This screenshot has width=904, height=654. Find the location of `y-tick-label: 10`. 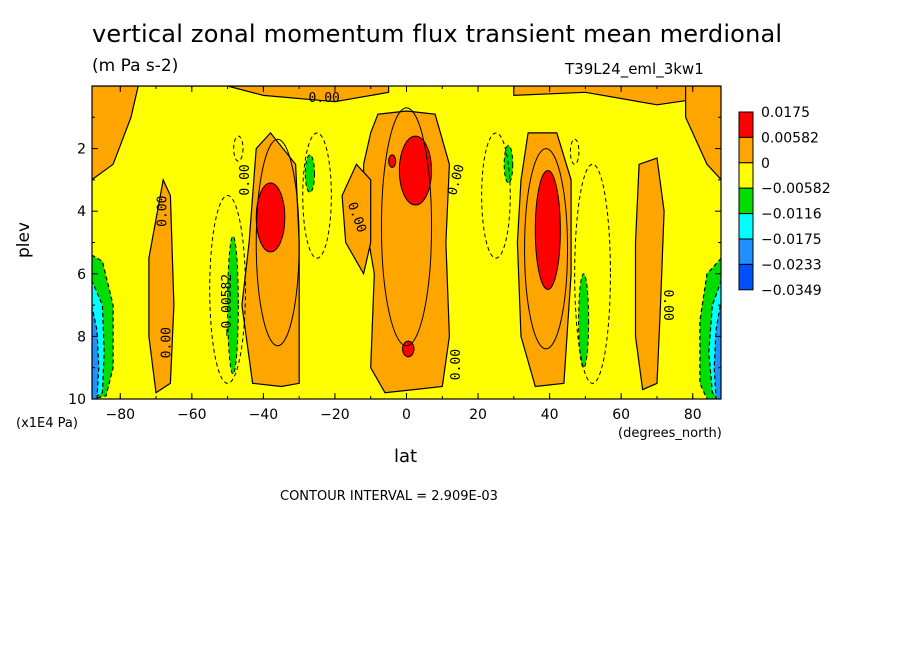

y-tick-label: 10 is located at coordinates (77, 400).